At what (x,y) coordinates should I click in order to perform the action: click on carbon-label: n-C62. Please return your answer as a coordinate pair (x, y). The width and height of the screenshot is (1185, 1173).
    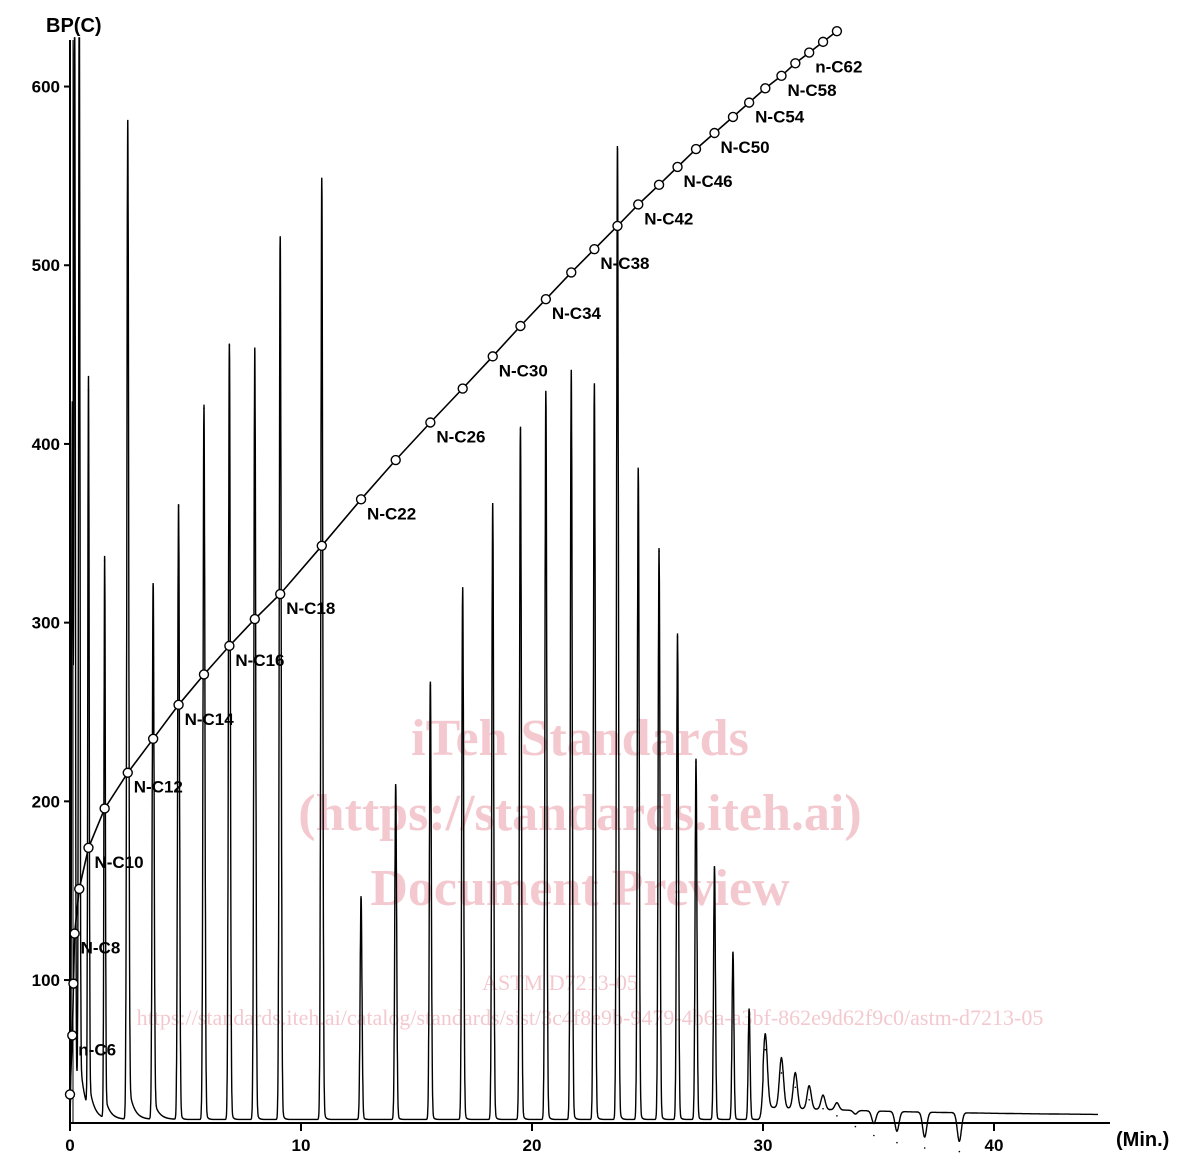
    Looking at the image, I should click on (838, 67).